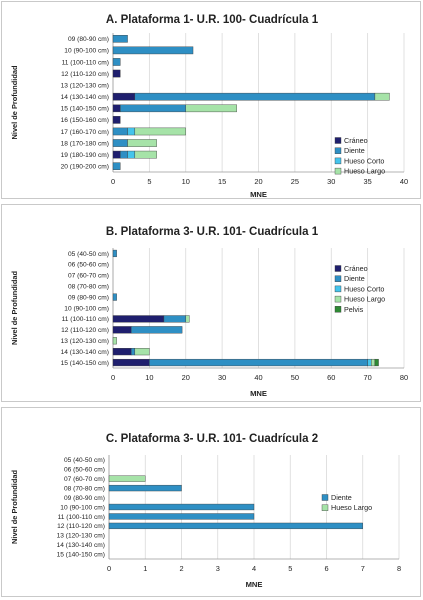 The width and height of the screenshot is (423, 600). I want to click on chart-b-x-tick-label: 70, so click(368, 377).